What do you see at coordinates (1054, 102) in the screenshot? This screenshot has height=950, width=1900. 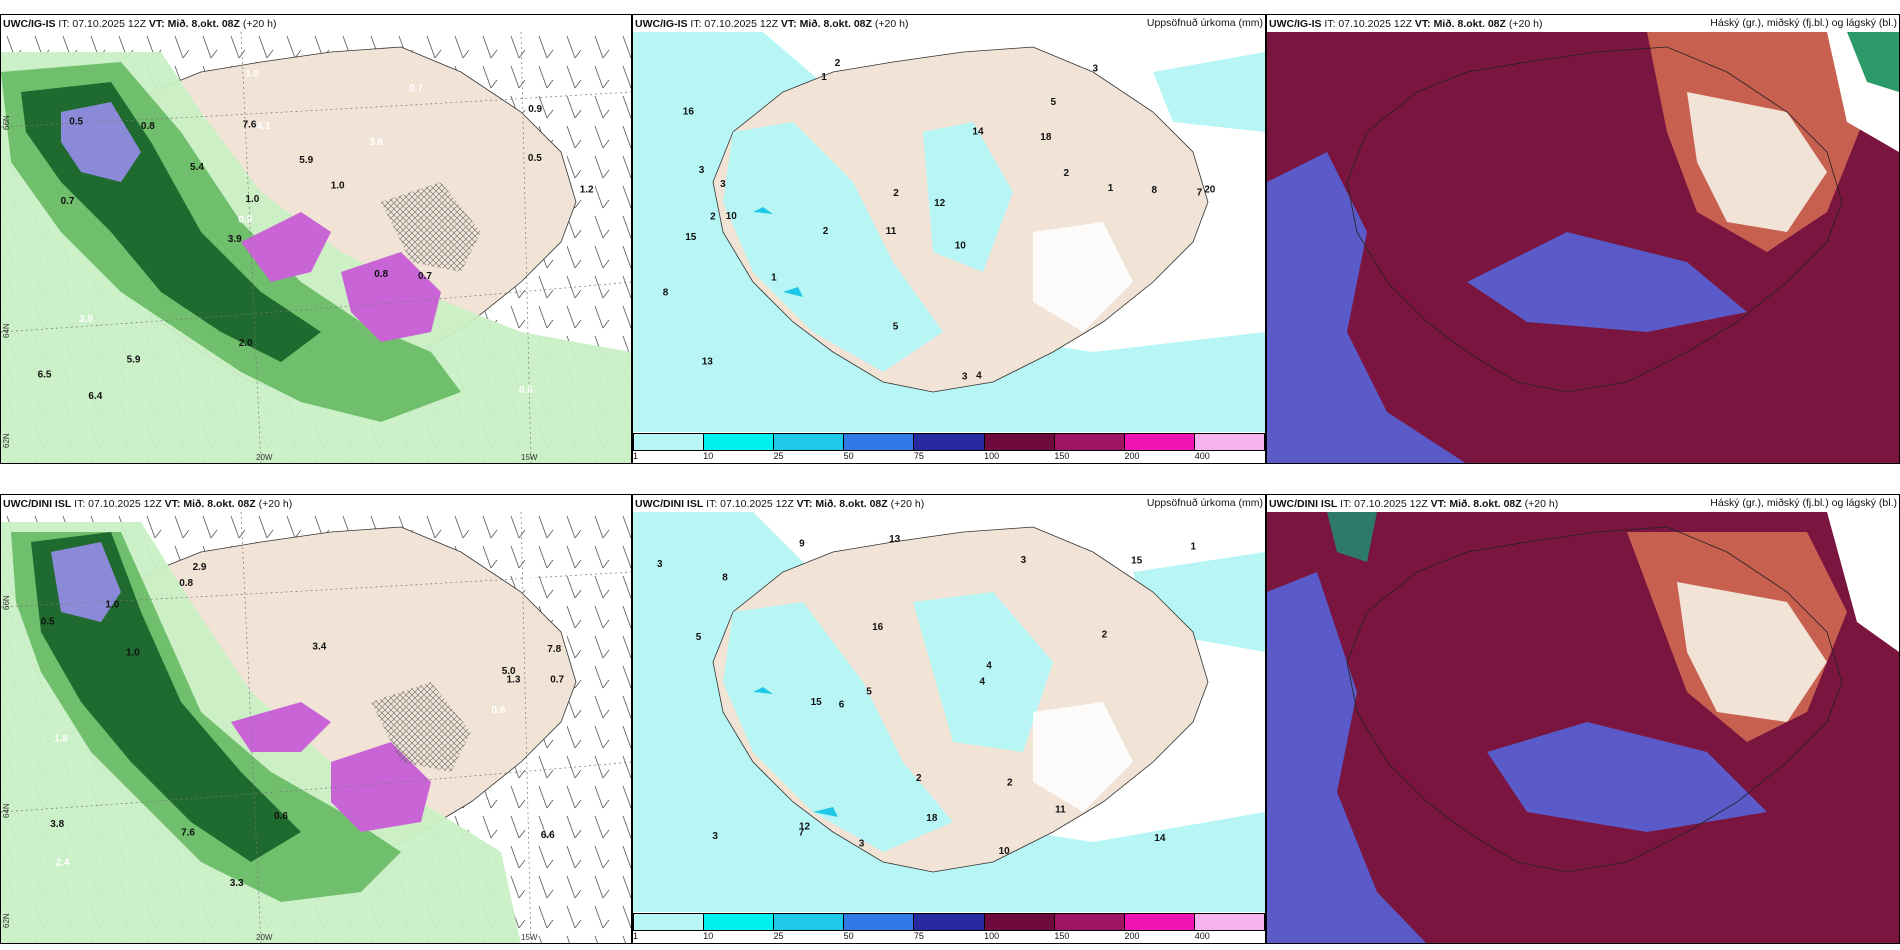 I see `value-label: 5` at bounding box center [1054, 102].